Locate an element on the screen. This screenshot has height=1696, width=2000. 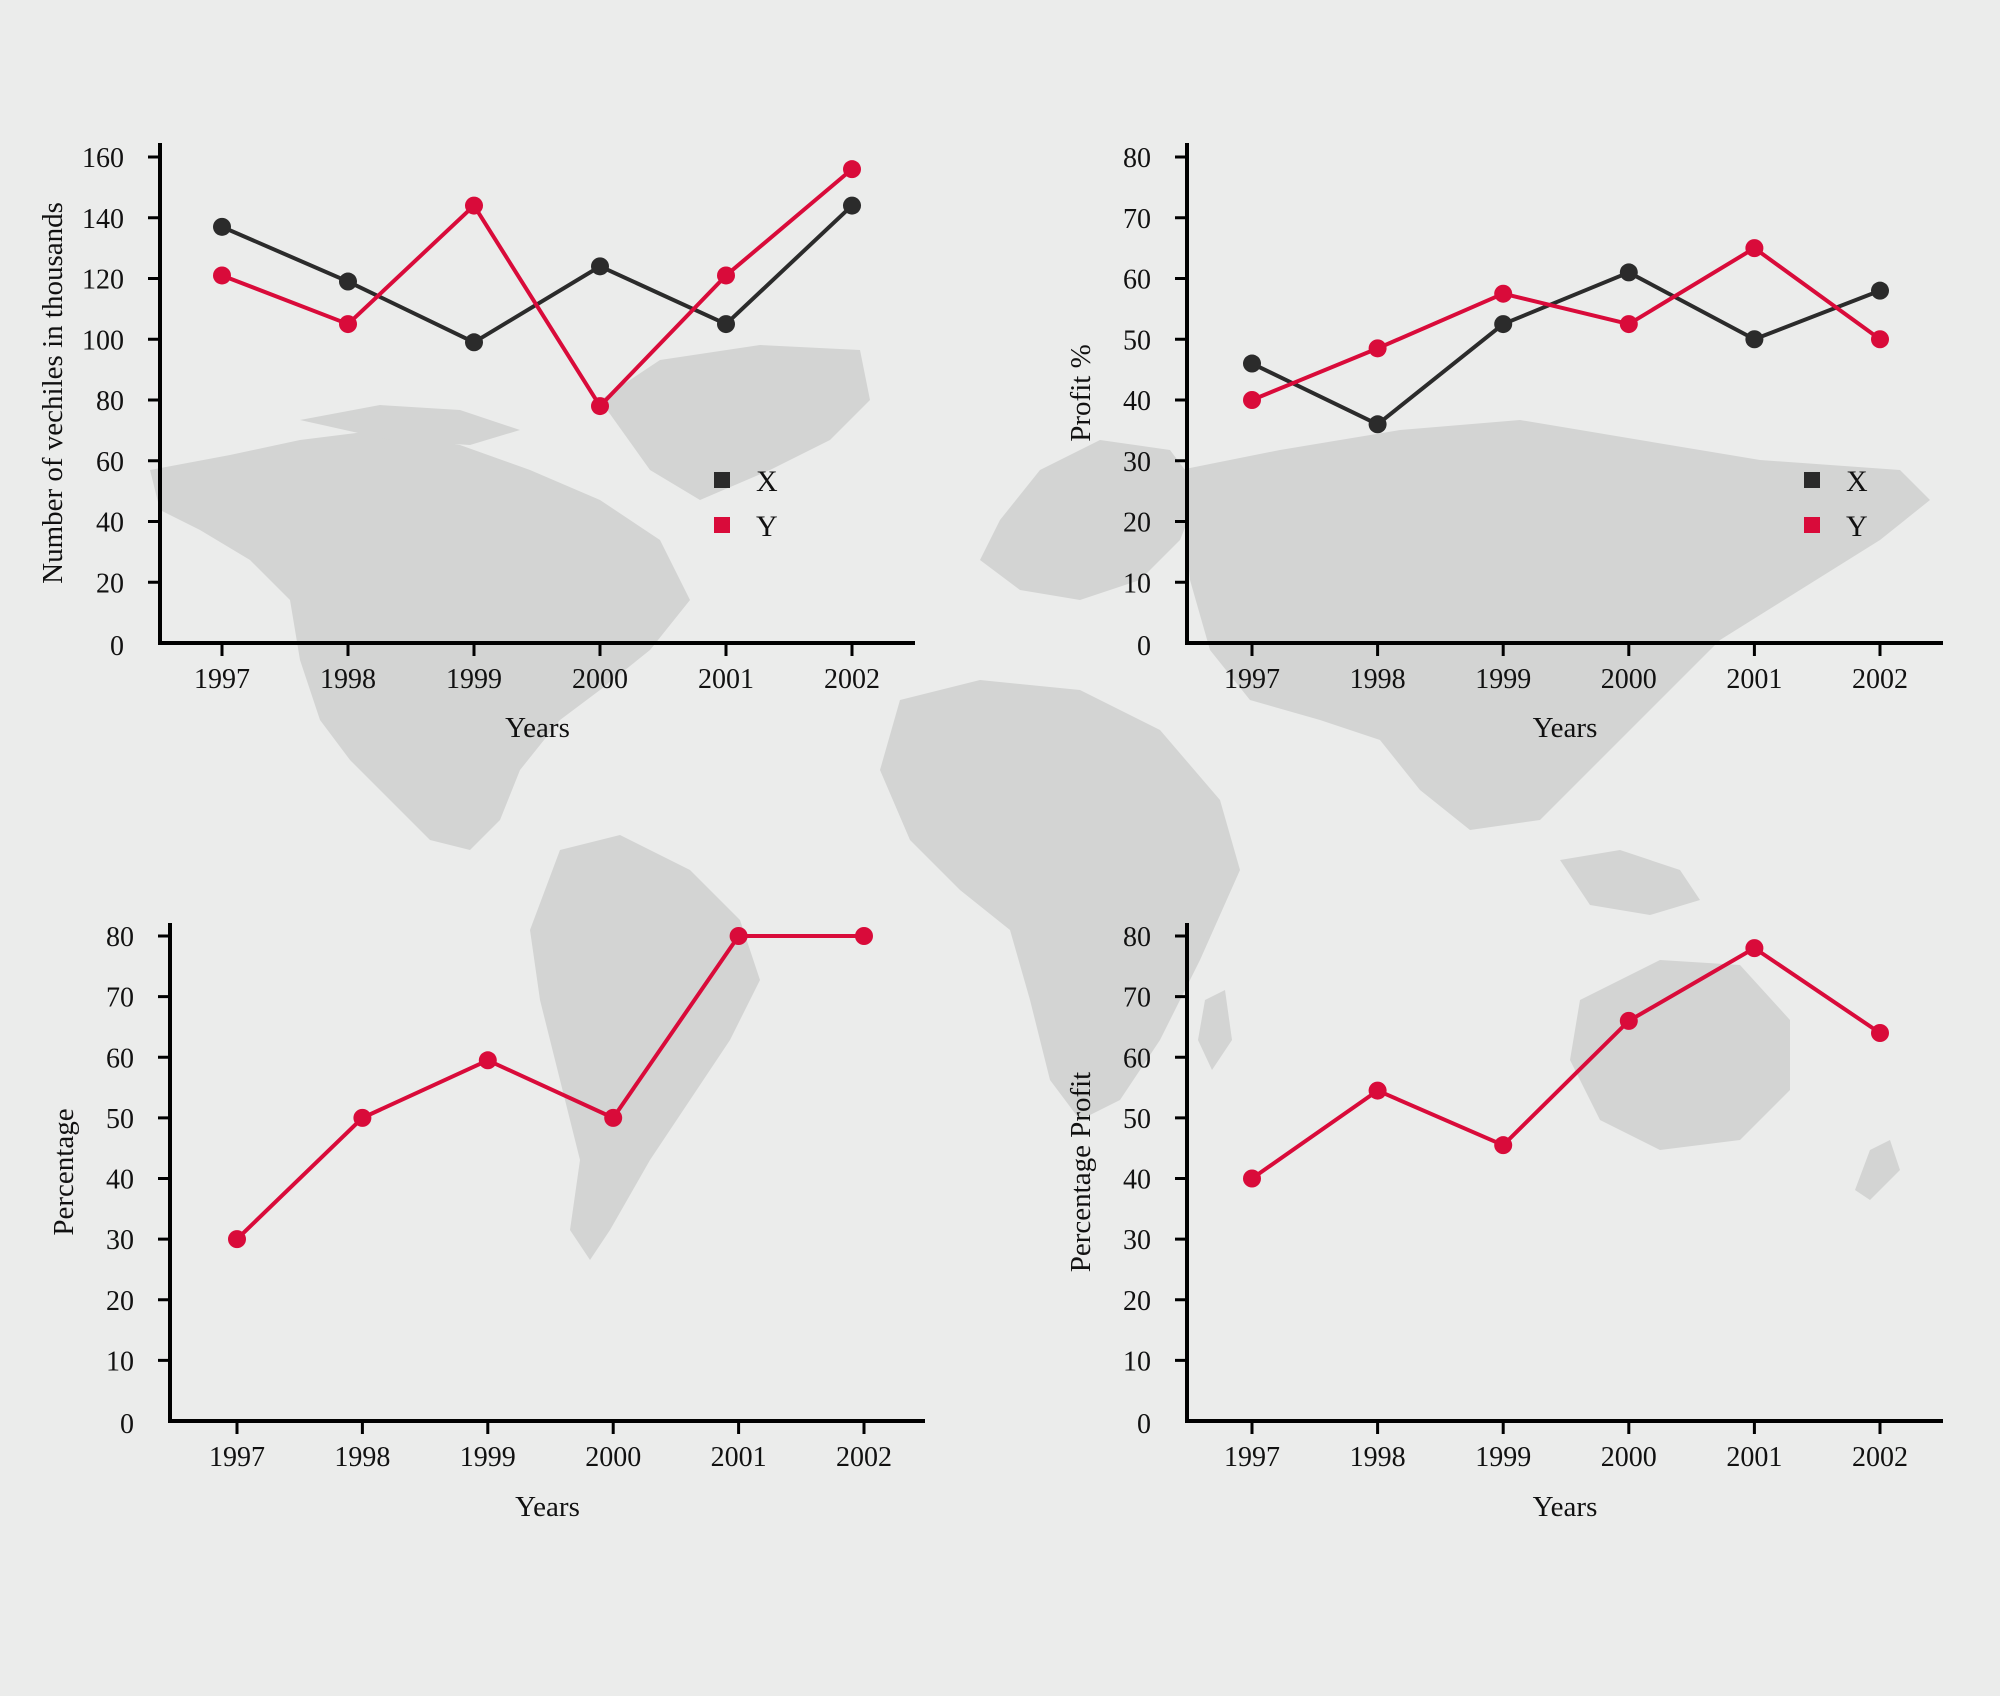
map-south-america is located at coordinates (645, 1047).